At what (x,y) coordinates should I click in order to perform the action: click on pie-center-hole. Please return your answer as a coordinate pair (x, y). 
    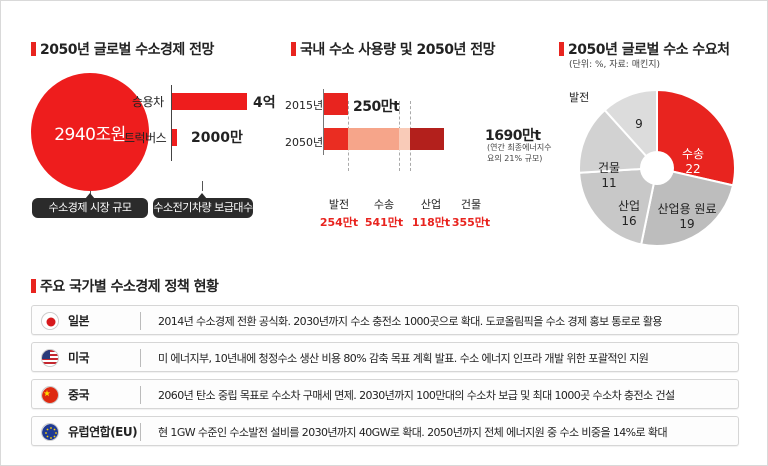
    Looking at the image, I should click on (657, 168).